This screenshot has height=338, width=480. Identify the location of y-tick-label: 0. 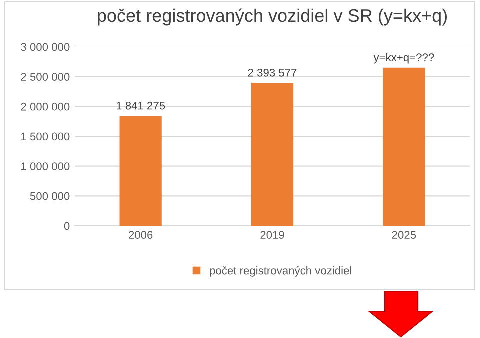
(67, 226).